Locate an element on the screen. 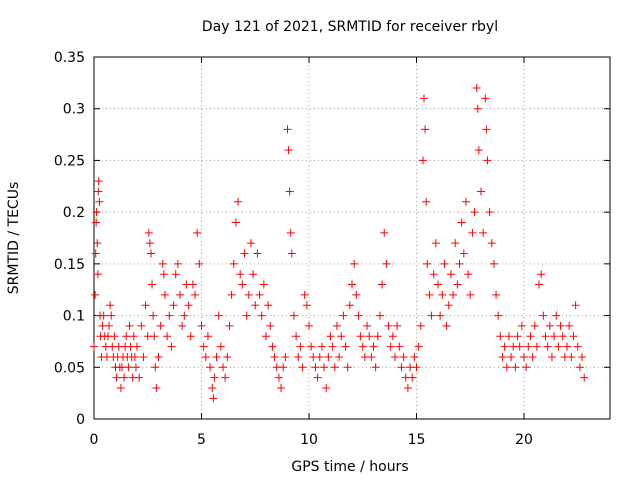 Image resolution: width=640 pixels, height=480 pixels. y-tick-label: 0.1 is located at coordinates (74, 317).